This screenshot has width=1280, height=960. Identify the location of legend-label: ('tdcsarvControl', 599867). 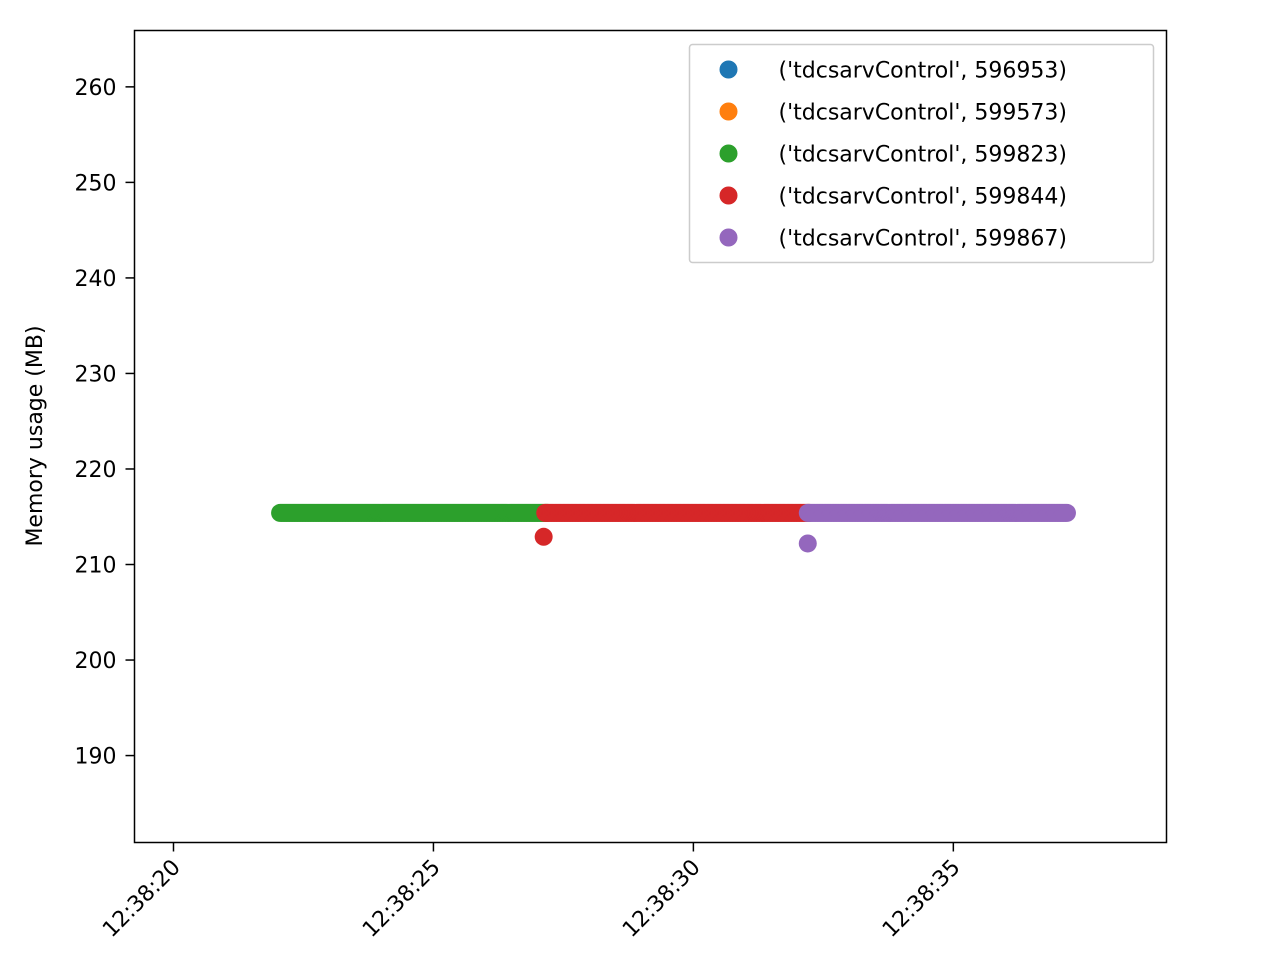
(923, 239).